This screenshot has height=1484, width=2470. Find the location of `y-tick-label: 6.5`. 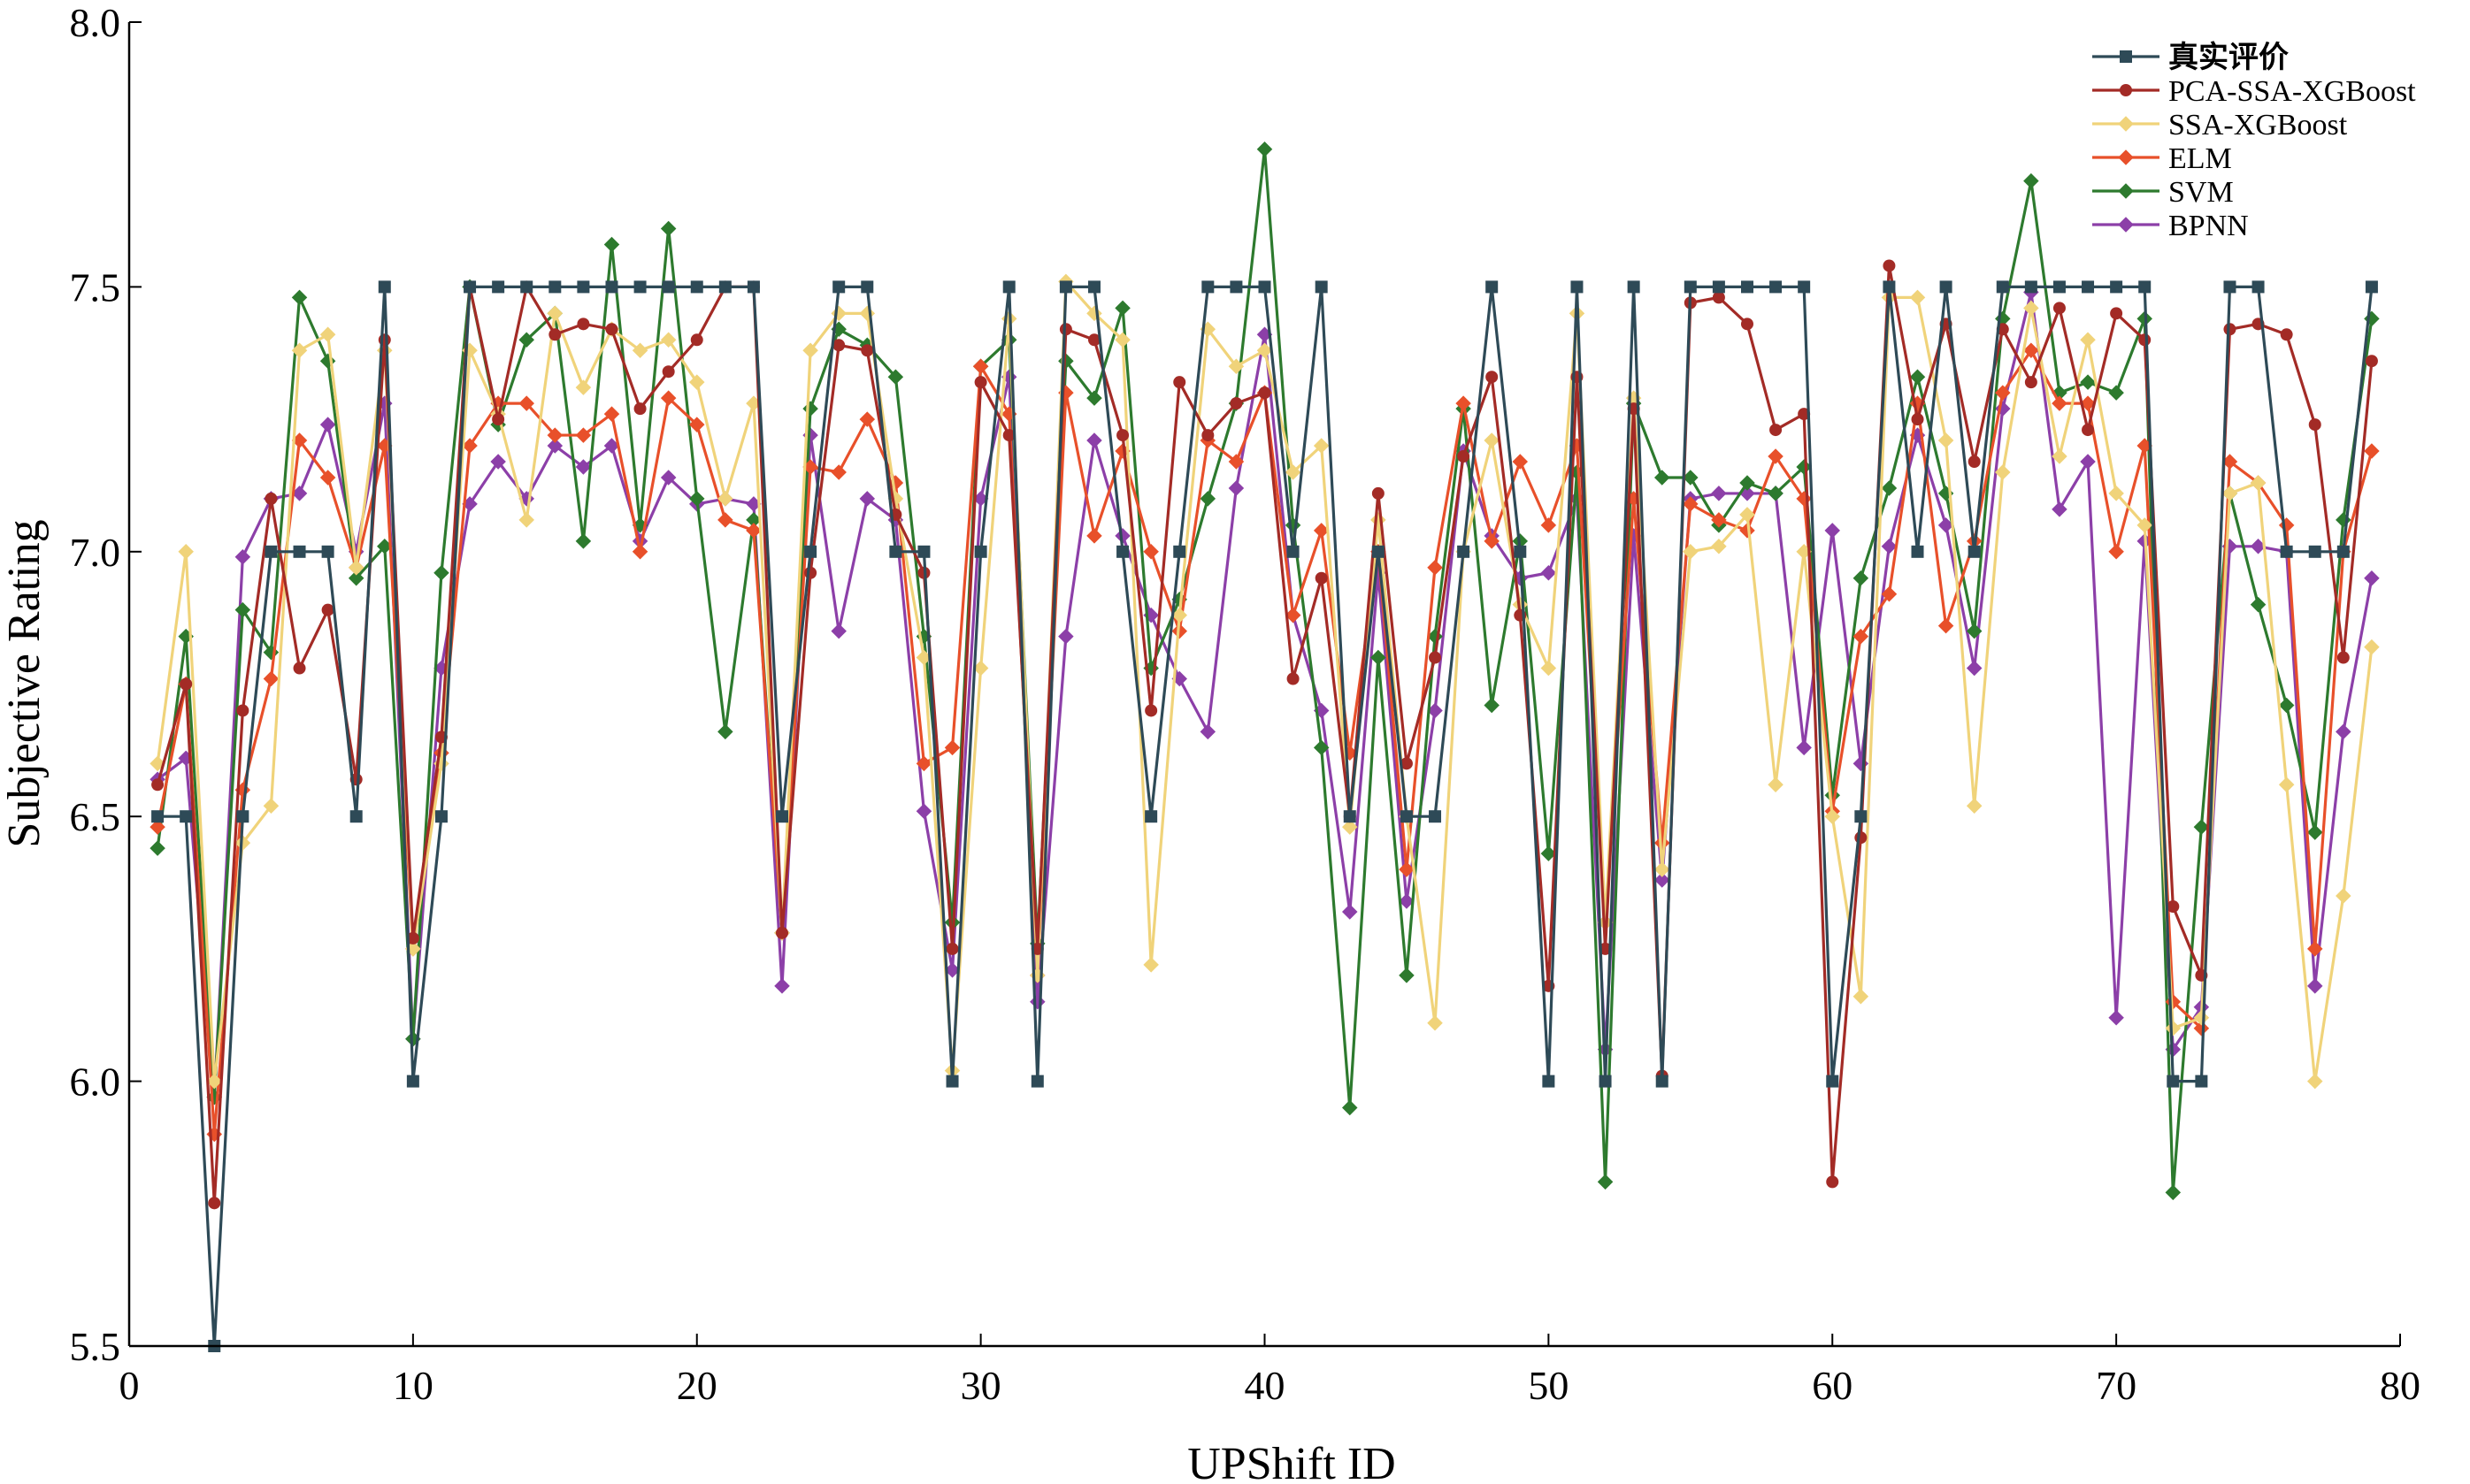

y-tick-label: 6.5 is located at coordinates (95, 816).